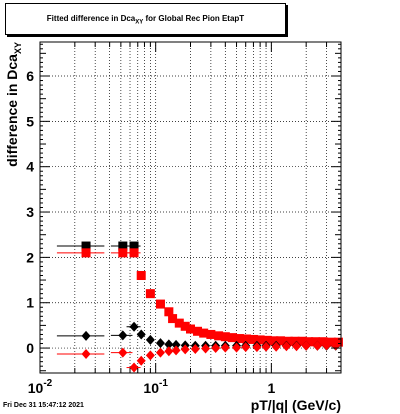  Describe the element at coordinates (155, 387) in the screenshot. I see `x-tick-label: 10⁻¹` at that location.